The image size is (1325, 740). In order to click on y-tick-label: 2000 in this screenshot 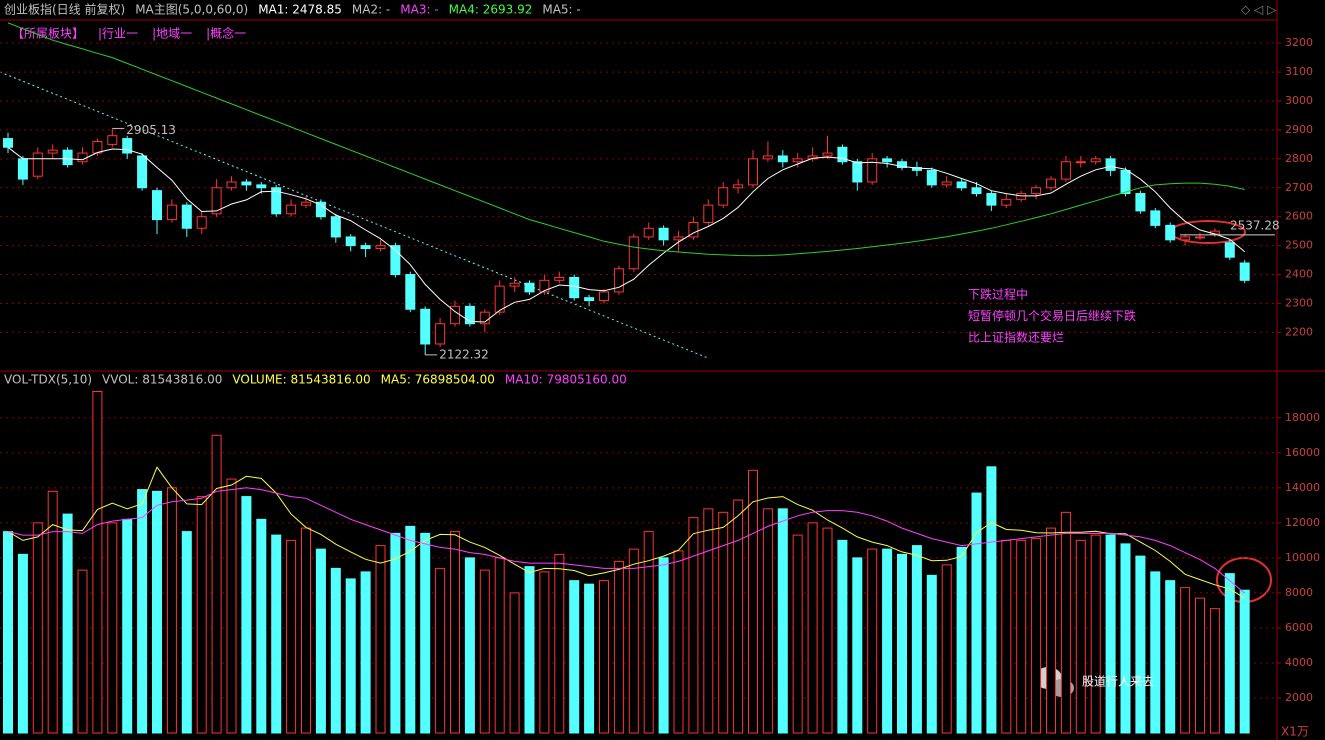, I will do `click(1299, 697)`.